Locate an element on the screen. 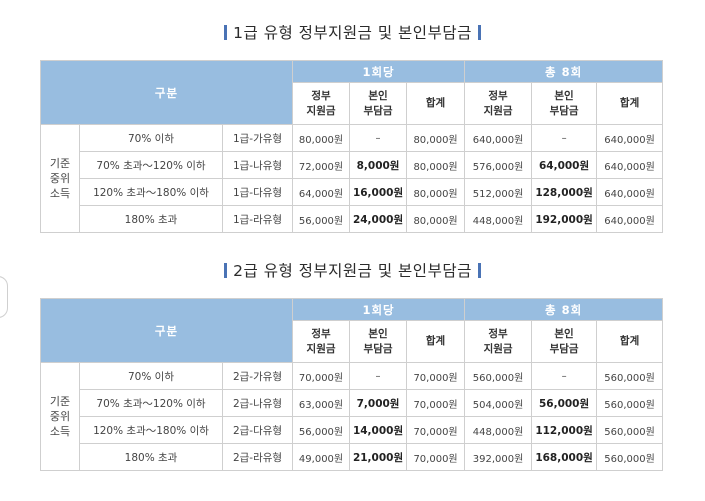  grade-type: 2급-라유형 is located at coordinates (257, 457).